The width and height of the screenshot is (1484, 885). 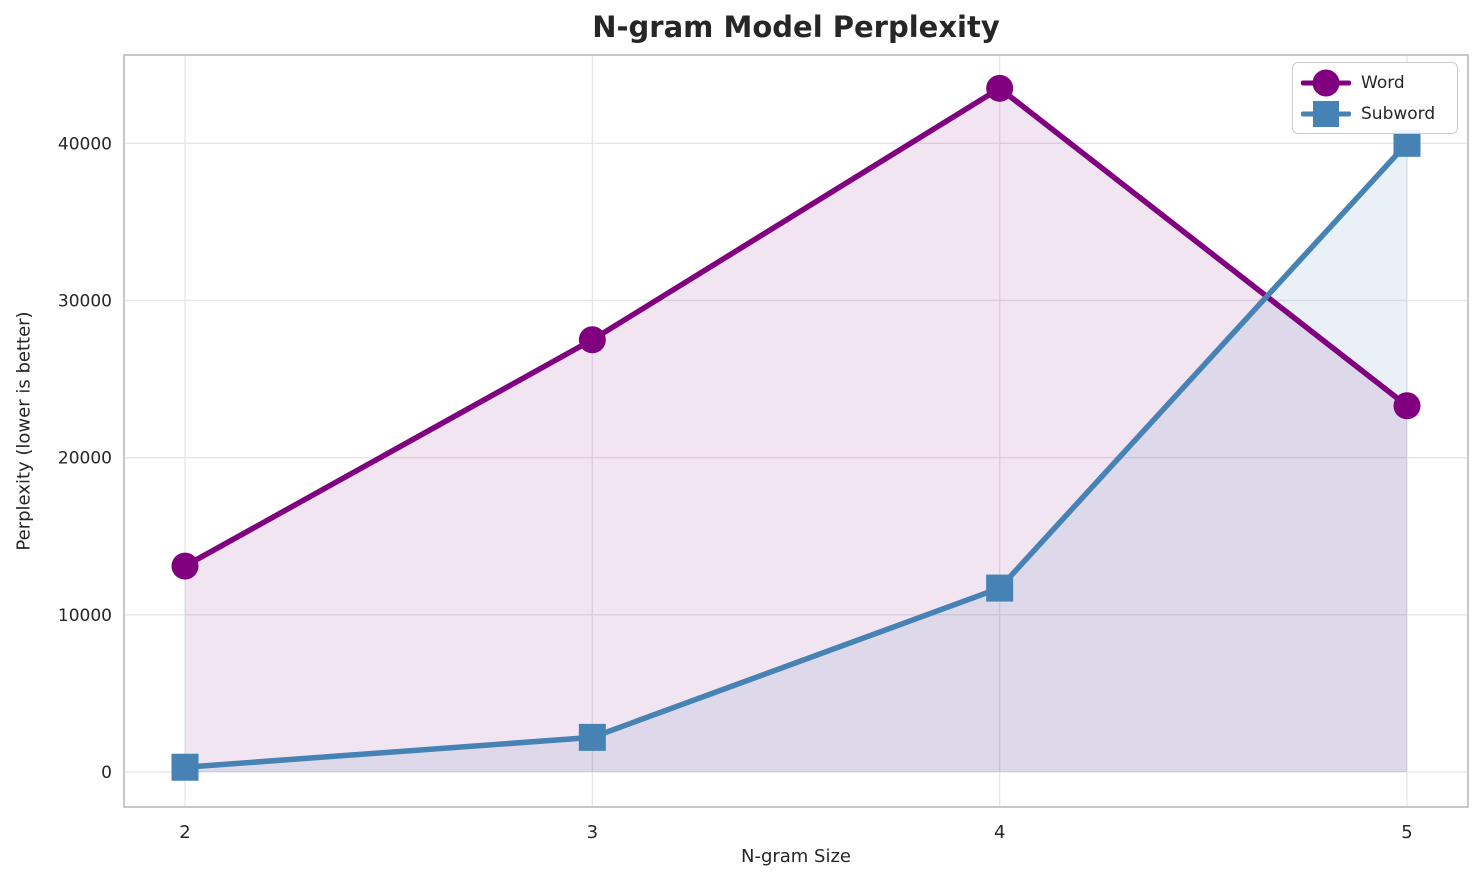 I want to click on y-tick-label: 10000, so click(x=85, y=616).